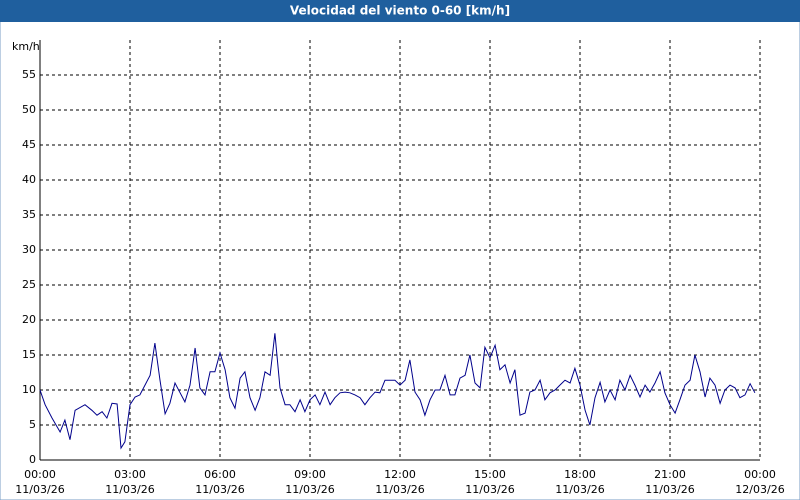  What do you see at coordinates (670, 474) in the screenshot?
I see `x-tick-label: 21:00` at bounding box center [670, 474].